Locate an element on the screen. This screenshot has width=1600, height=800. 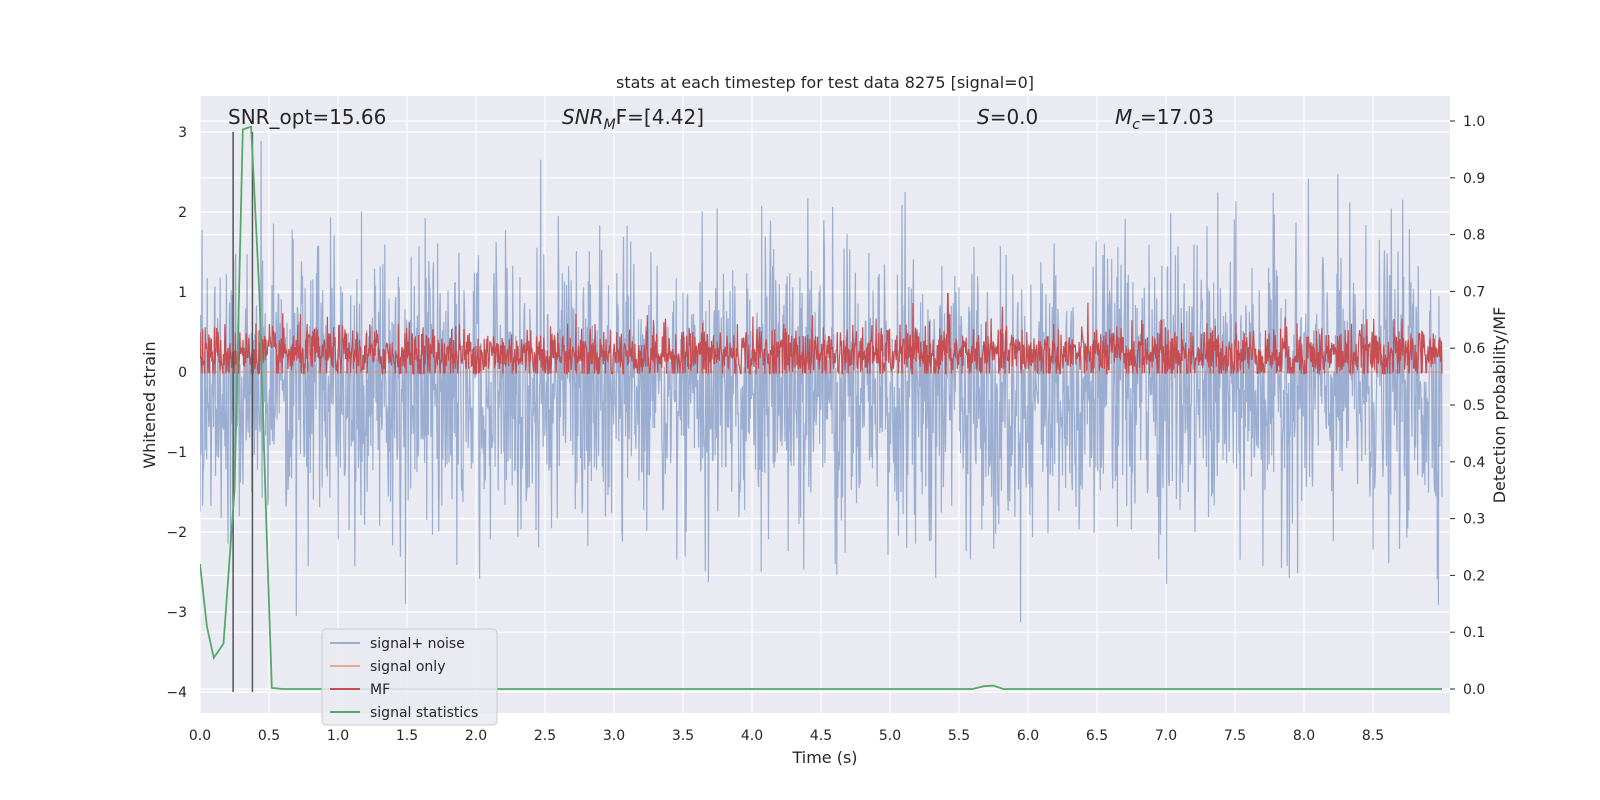
annotation-chirp-mass: Mc=17.03 is located at coordinates (1164, 119).